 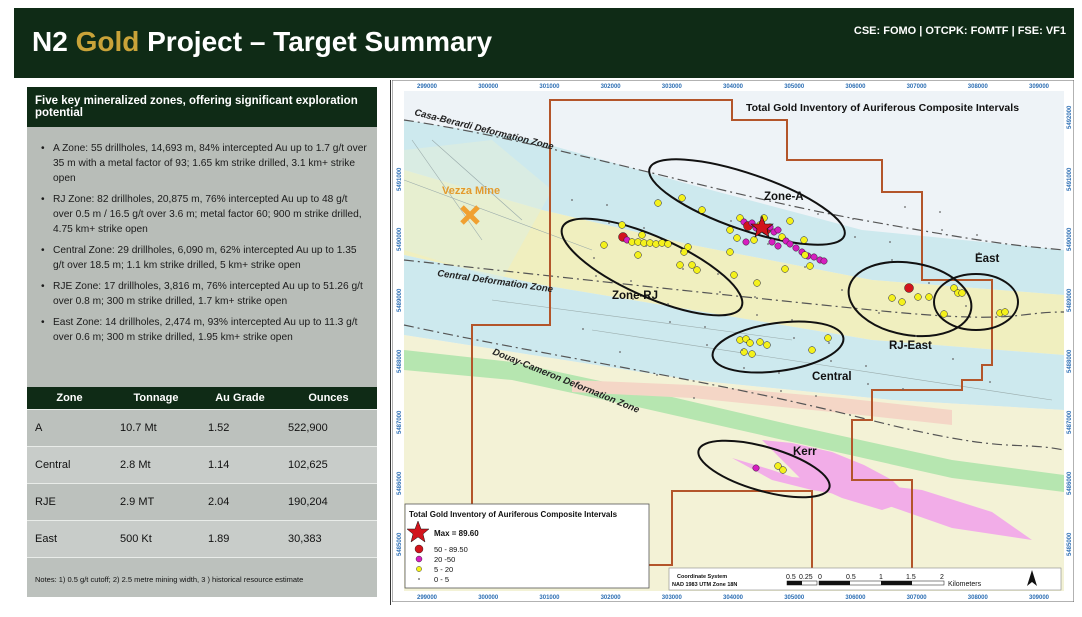 I want to click on left-tick-label: 5485000, so click(x=400, y=544).